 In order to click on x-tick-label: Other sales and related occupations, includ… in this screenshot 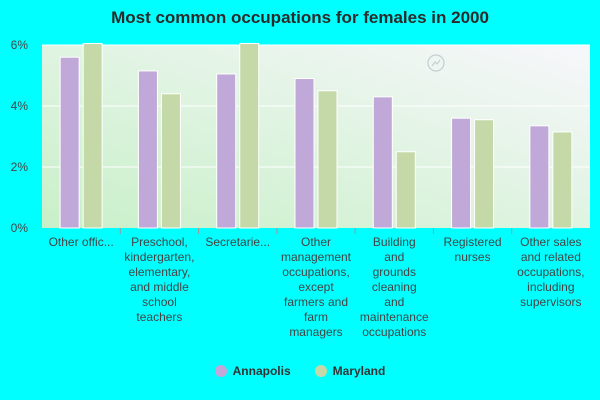, I will do `click(550, 272)`.